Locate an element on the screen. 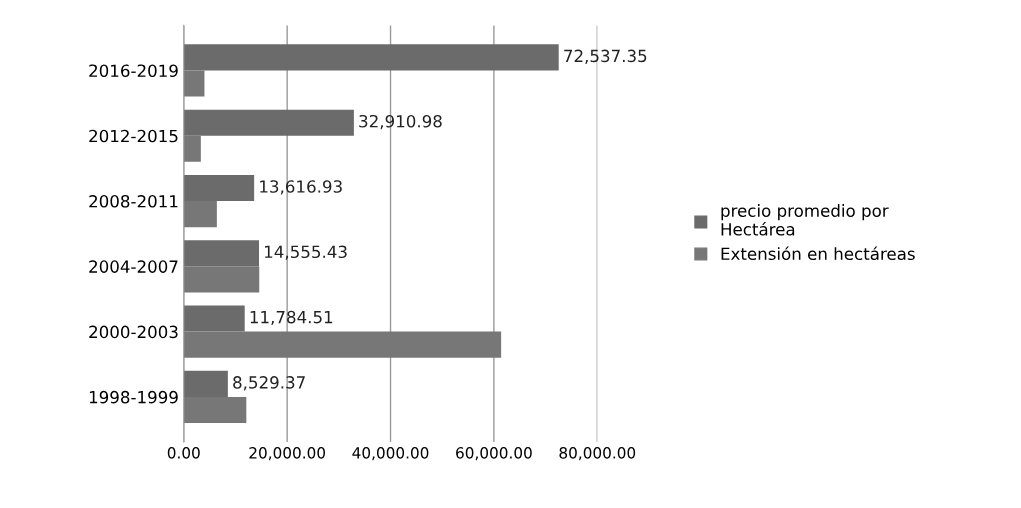 Image resolution: width=1021 pixels, height=508 pixels. x-tick-label: 40,000.00 is located at coordinates (390, 454).